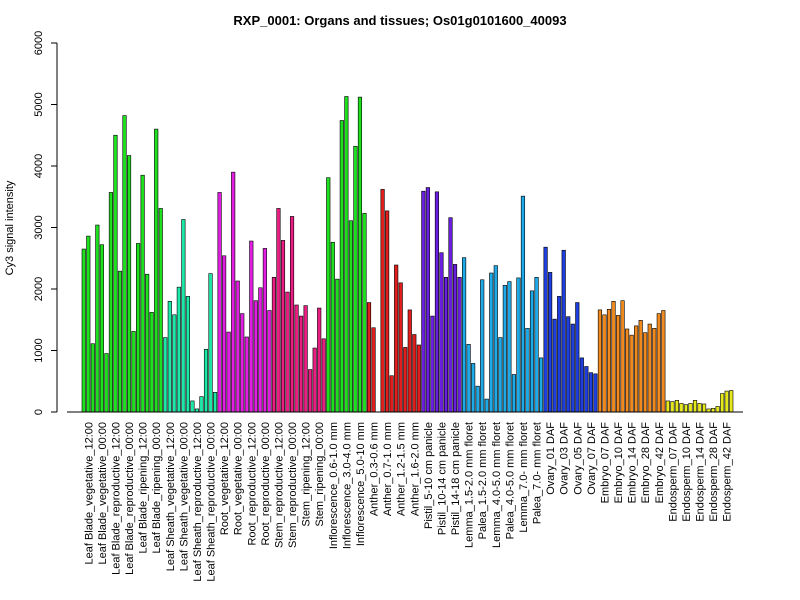  What do you see at coordinates (279, 485) in the screenshot?
I see `x-tick-label: Stem_reproductive_12:00` at bounding box center [279, 485].